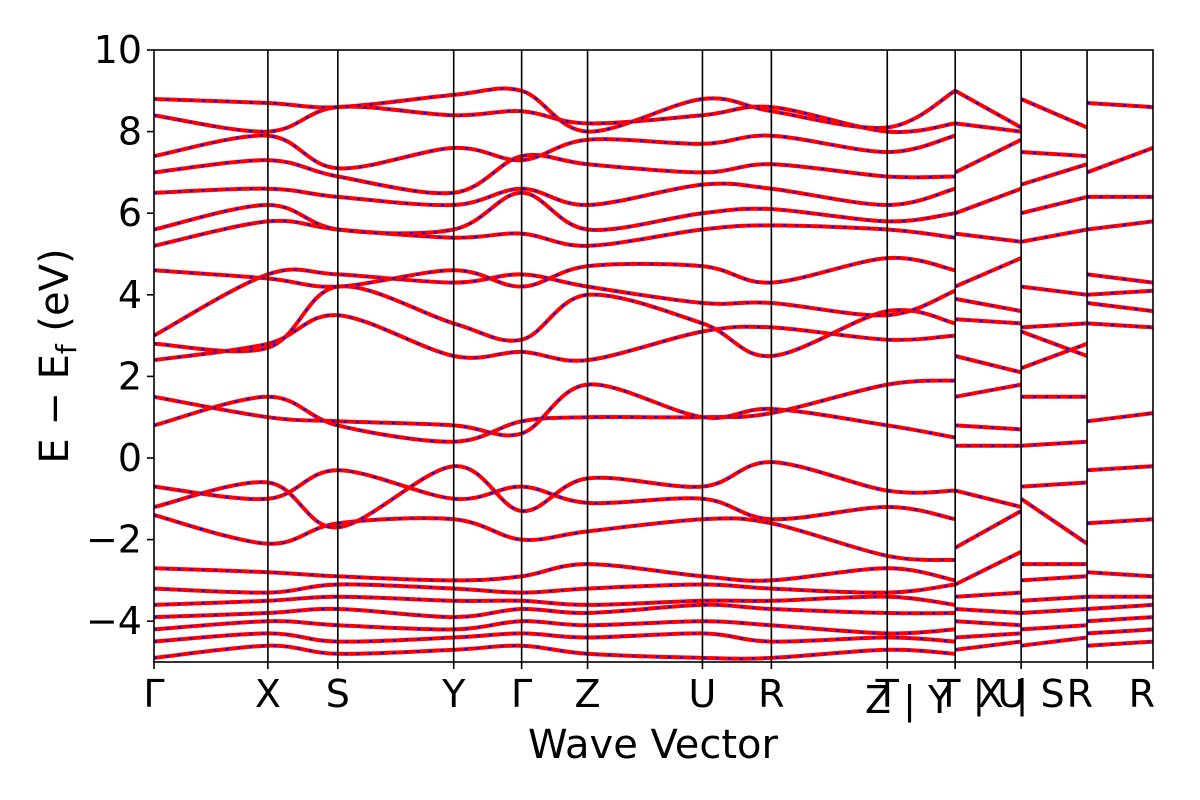 Image resolution: width=1200 pixels, height=800 pixels. Describe the element at coordinates (130, 458) in the screenshot. I see `y-tick-label: 0` at that location.